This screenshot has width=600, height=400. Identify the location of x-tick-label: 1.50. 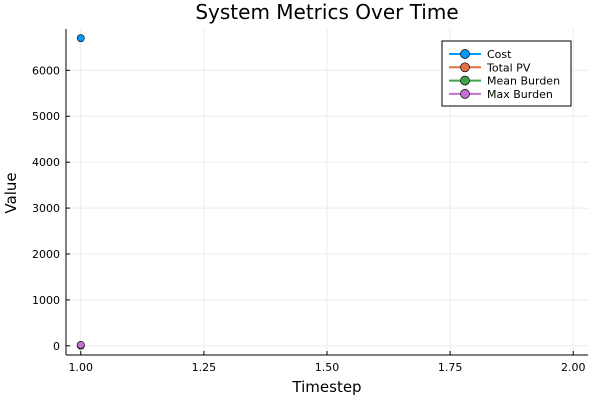
(327, 367).